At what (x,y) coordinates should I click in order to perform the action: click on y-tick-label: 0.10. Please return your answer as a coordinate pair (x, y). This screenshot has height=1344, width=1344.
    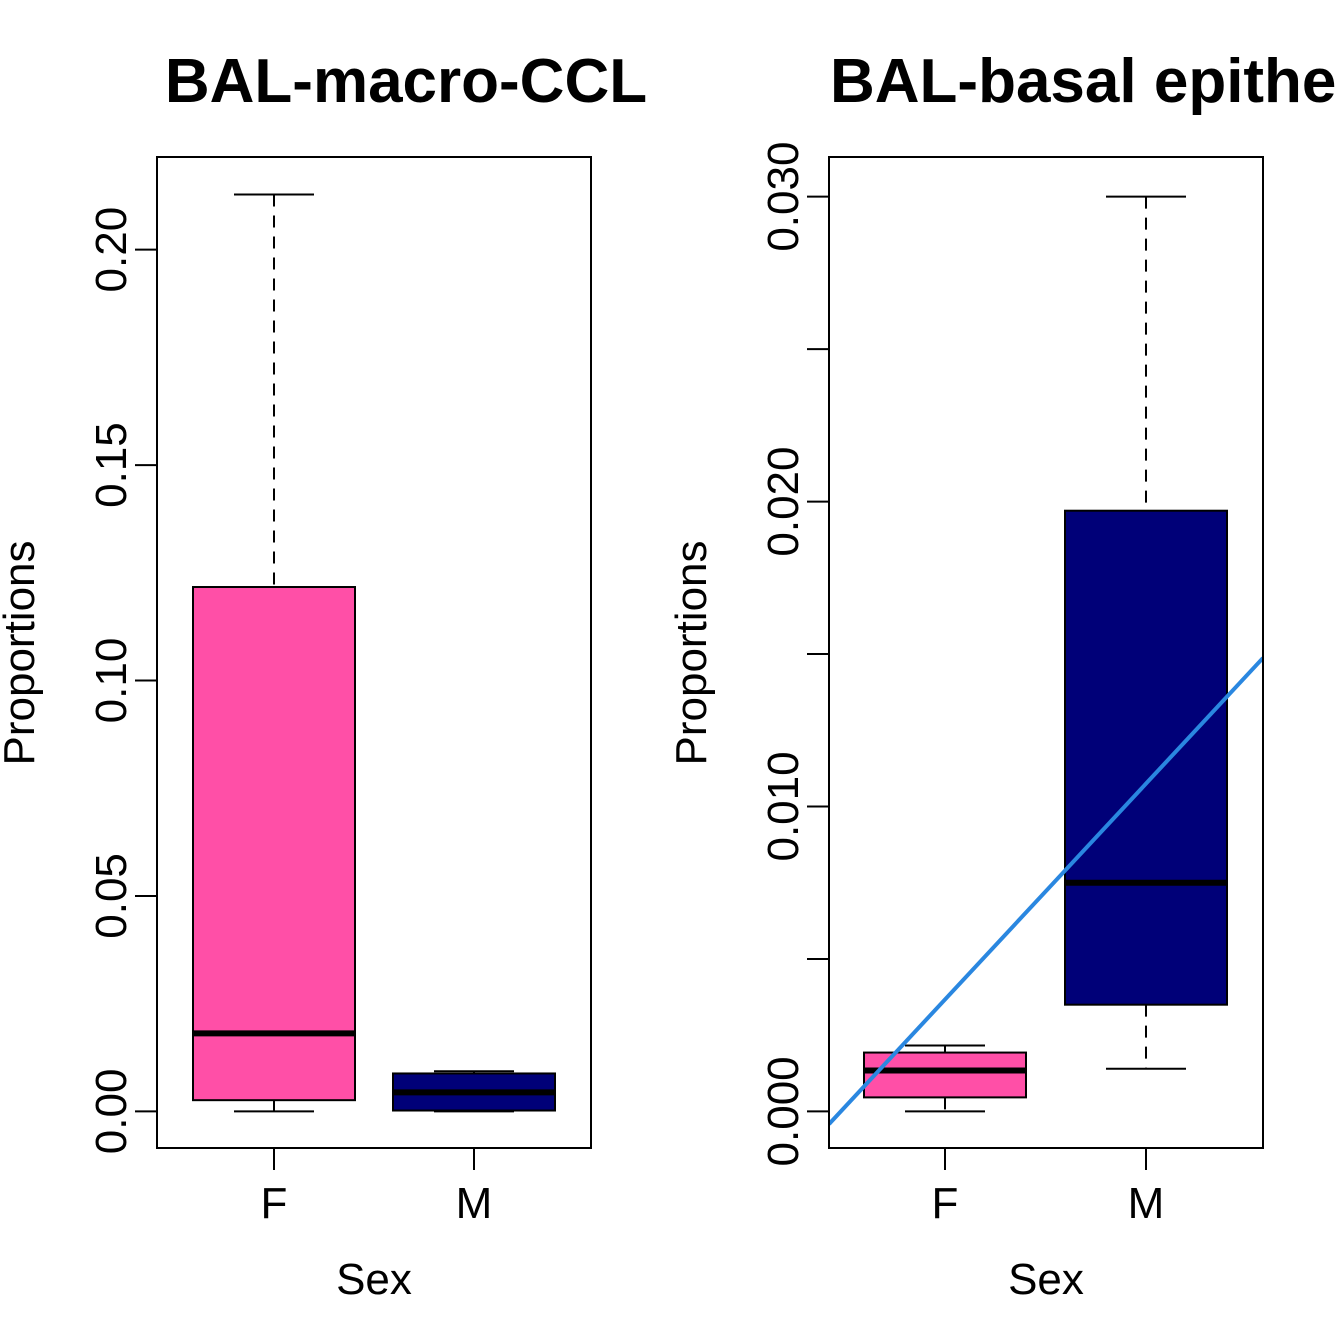
    Looking at the image, I should click on (111, 681).